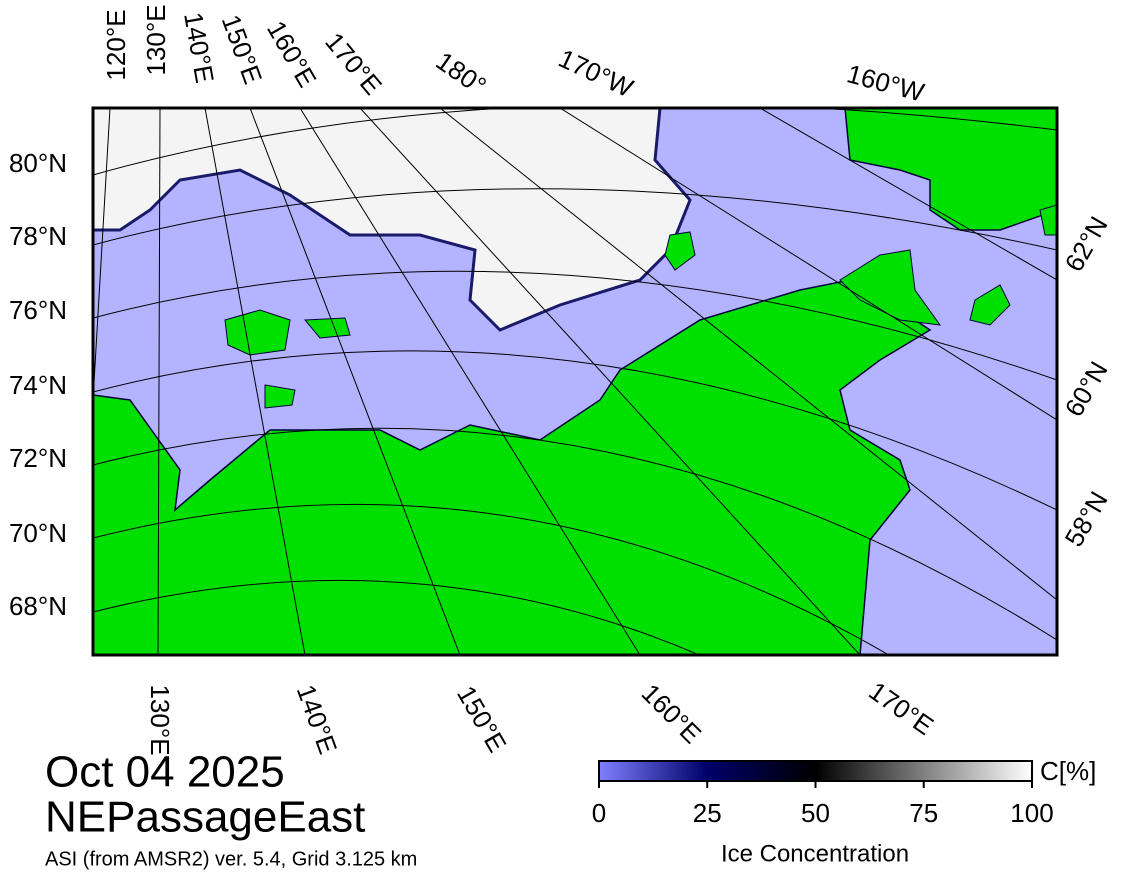  Describe the element at coordinates (815, 853) in the screenshot. I see `colorbar-label: Ice Concentration` at that location.